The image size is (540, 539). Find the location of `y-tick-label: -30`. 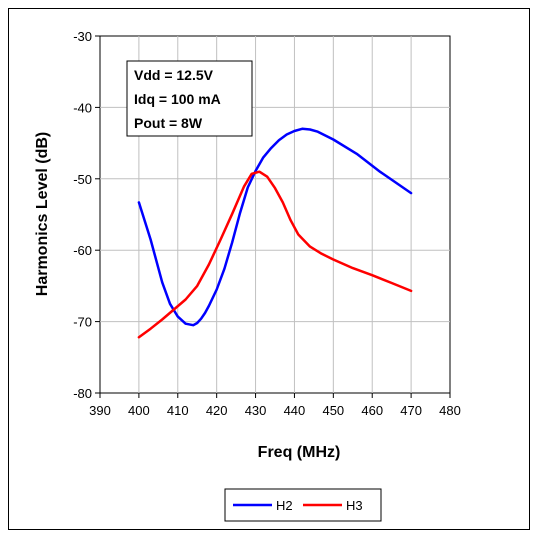

y-tick-label: -30 is located at coordinates (82, 36).